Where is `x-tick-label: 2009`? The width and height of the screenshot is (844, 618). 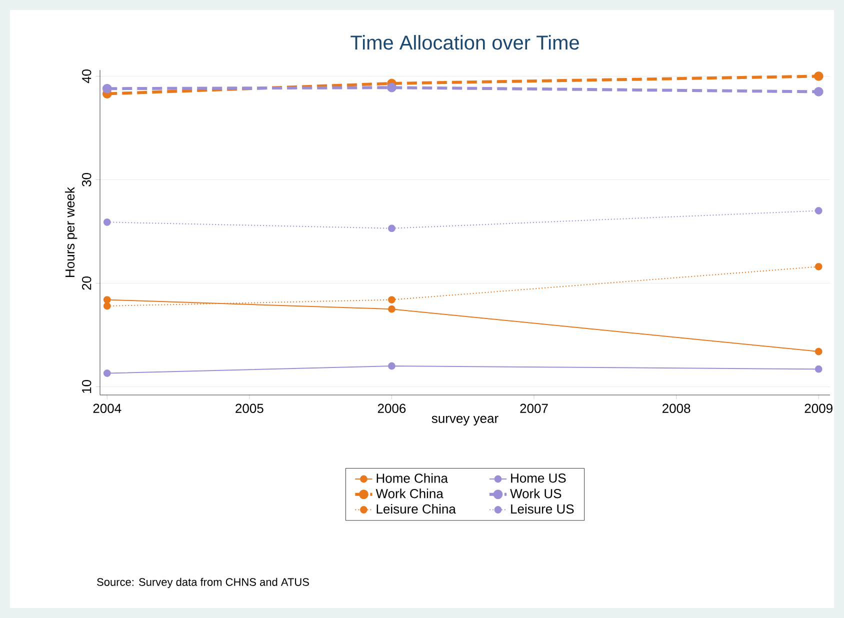
x-tick-label: 2009 is located at coordinates (818, 408).